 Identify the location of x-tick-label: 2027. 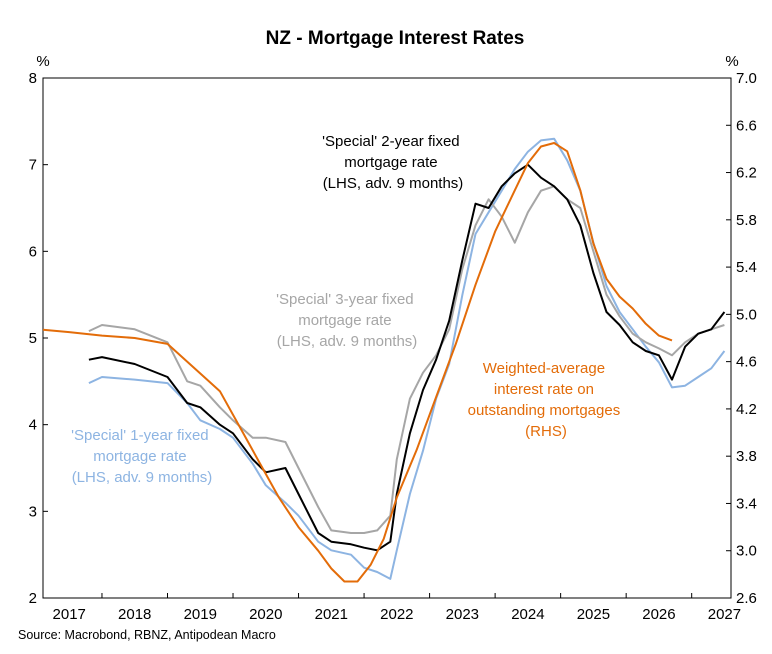
(724, 614).